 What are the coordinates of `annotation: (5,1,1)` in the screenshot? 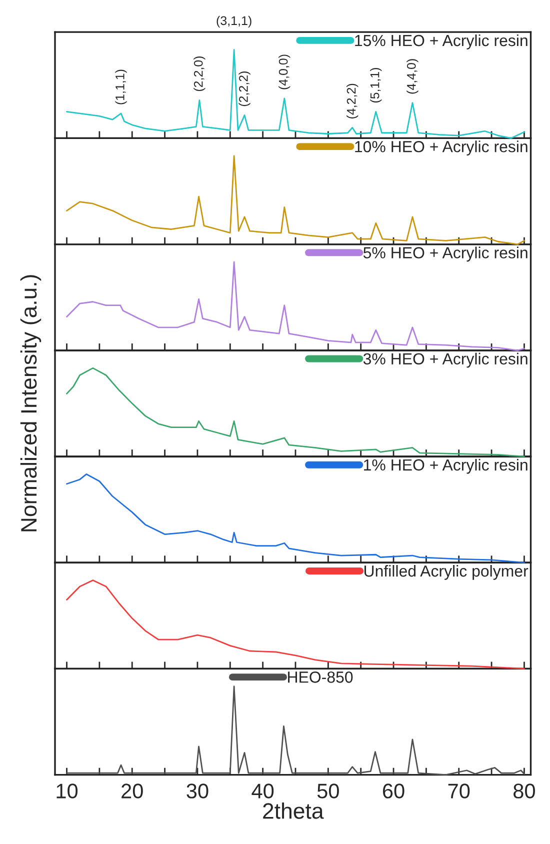 It's located at (376, 85).